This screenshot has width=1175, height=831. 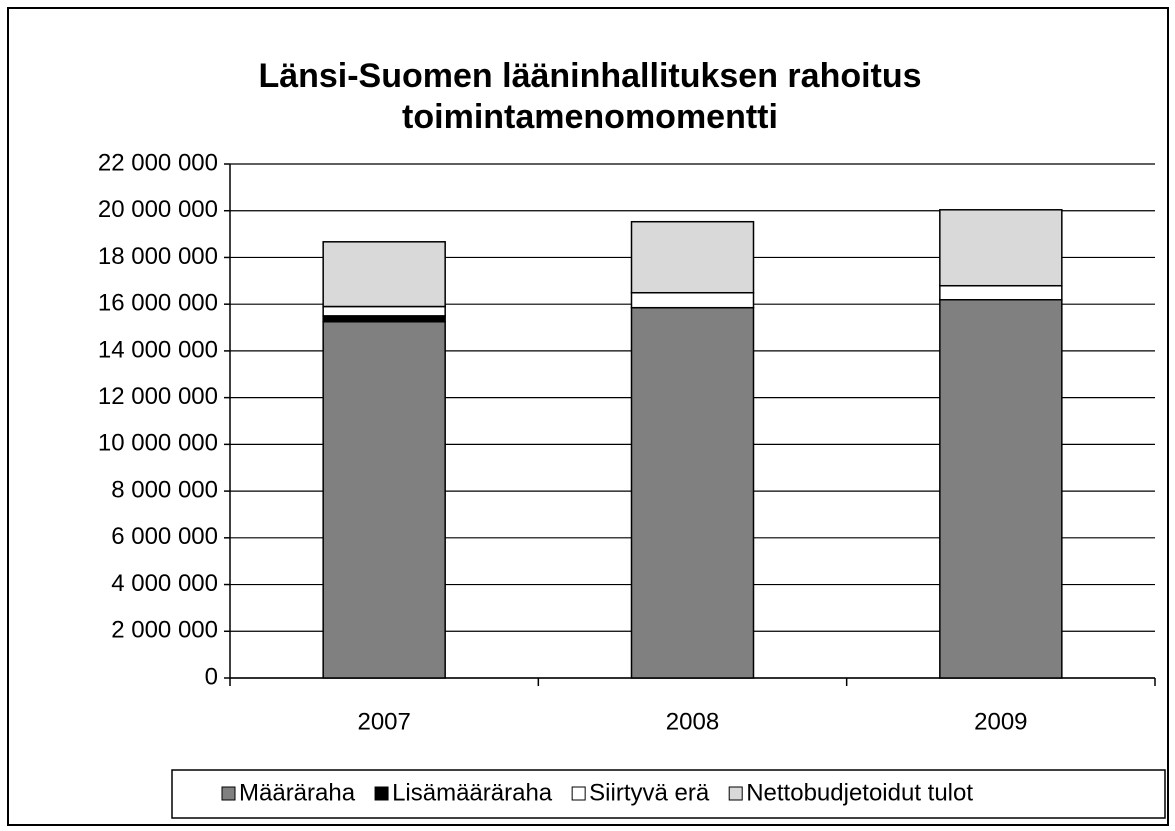 I want to click on y-tick-label: 2 000 000, so click(x=164, y=630).